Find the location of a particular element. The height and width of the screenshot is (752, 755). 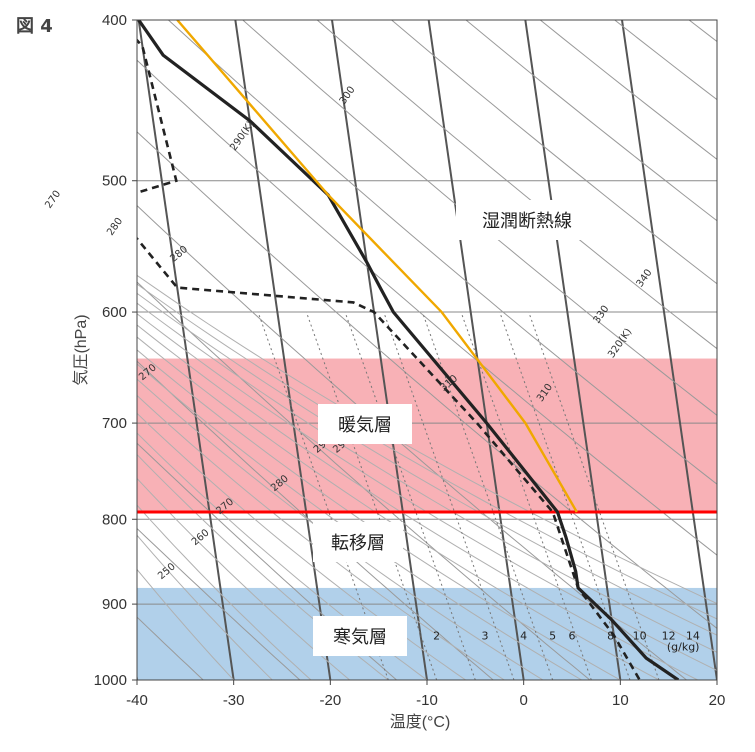

cold-layer-label: 寒気層 is located at coordinates (360, 637).